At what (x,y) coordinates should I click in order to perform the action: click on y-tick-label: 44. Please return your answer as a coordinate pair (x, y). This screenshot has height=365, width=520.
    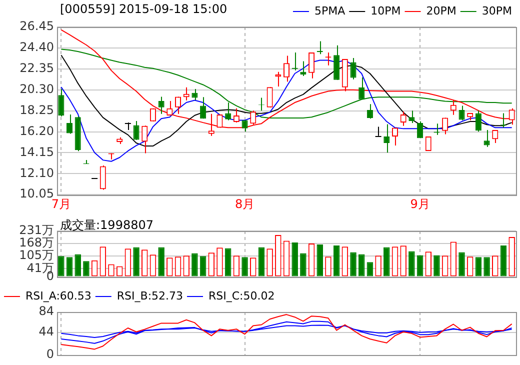
    Looking at the image, I should click on (46, 331).